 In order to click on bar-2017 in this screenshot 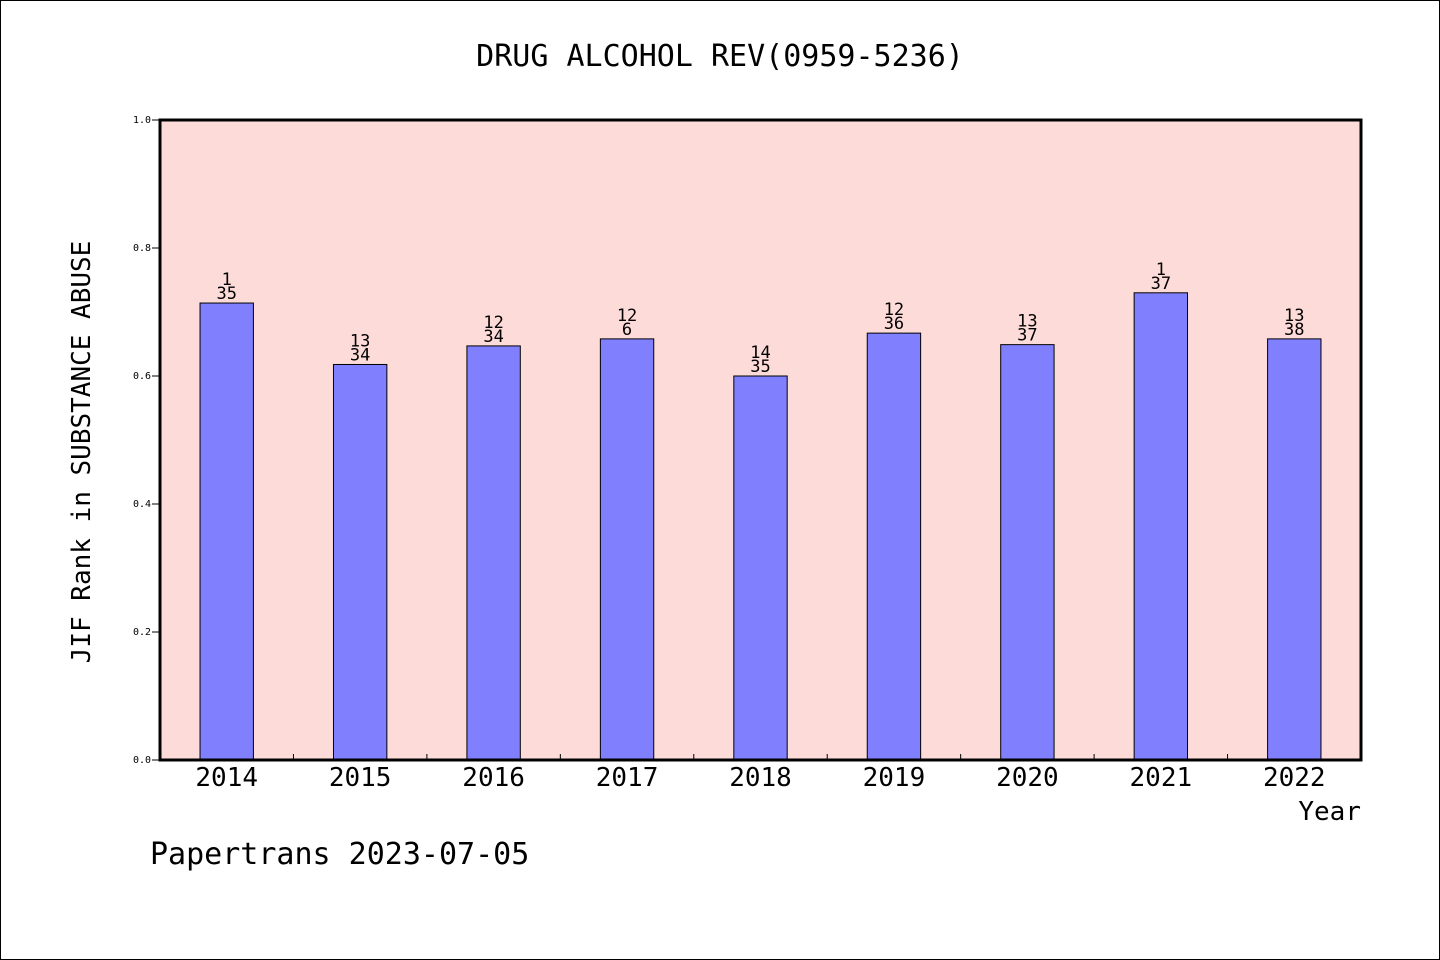, I will do `click(627, 549)`.